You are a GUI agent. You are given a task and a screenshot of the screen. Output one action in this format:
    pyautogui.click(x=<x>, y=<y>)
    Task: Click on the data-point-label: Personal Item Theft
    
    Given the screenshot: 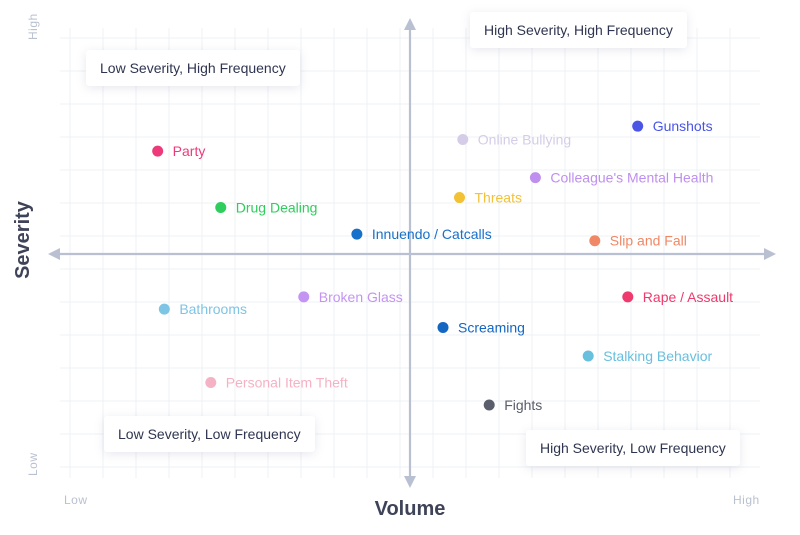 What is the action you would take?
    pyautogui.click(x=287, y=383)
    